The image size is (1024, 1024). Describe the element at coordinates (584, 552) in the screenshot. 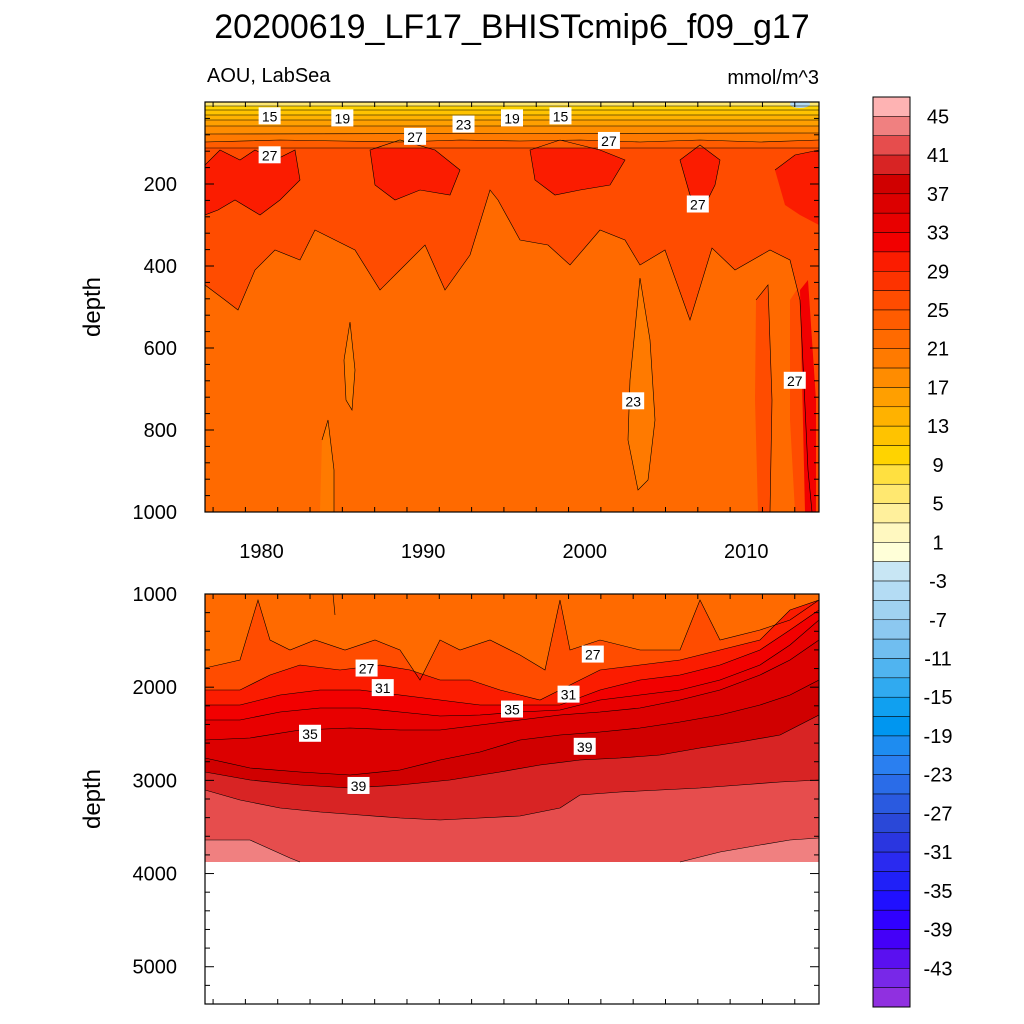

I see `x-tick-label: 2000` at that location.